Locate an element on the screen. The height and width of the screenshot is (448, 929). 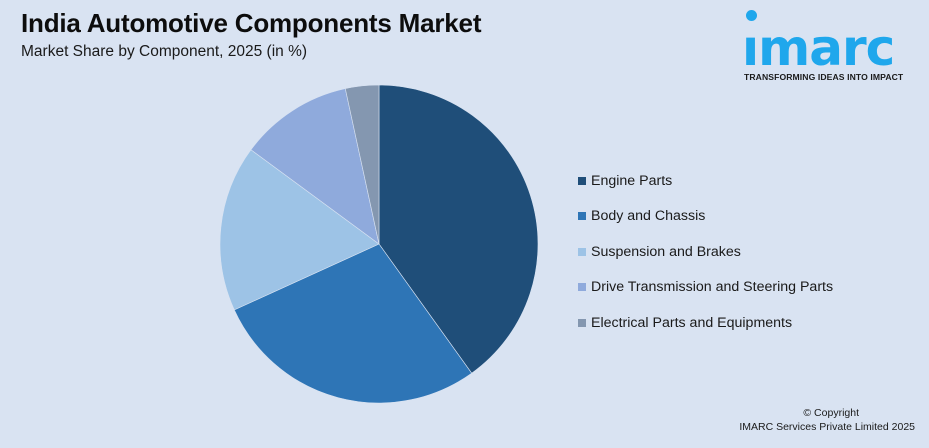
pie-slice-body-and-chassis is located at coordinates (353, 323).